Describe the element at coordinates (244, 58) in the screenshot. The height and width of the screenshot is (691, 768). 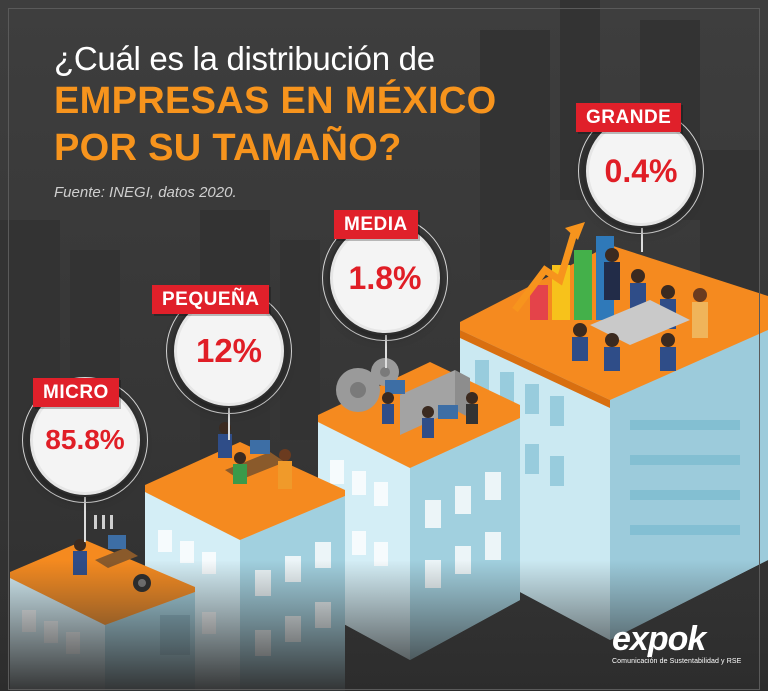
I see `question-text: ¿Cuál es la distribución de` at that location.